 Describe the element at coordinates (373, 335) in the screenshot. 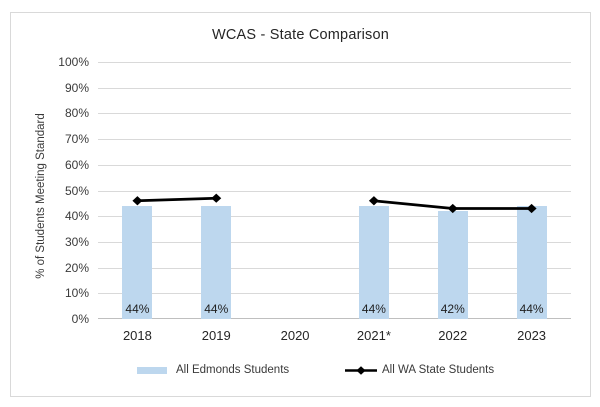

I see `x-tick-label-2021*: 2021*` at that location.